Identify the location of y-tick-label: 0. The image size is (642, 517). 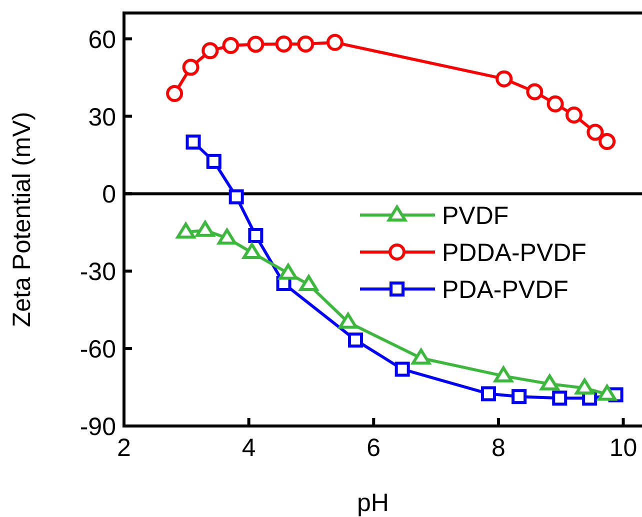
(109, 194).